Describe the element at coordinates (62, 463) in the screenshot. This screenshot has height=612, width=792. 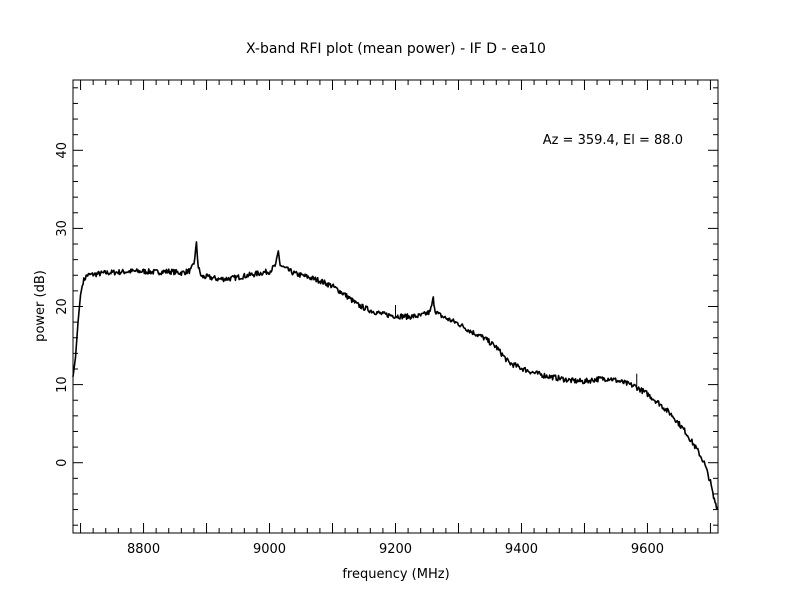
I see `y-tick-label: 0` at that location.